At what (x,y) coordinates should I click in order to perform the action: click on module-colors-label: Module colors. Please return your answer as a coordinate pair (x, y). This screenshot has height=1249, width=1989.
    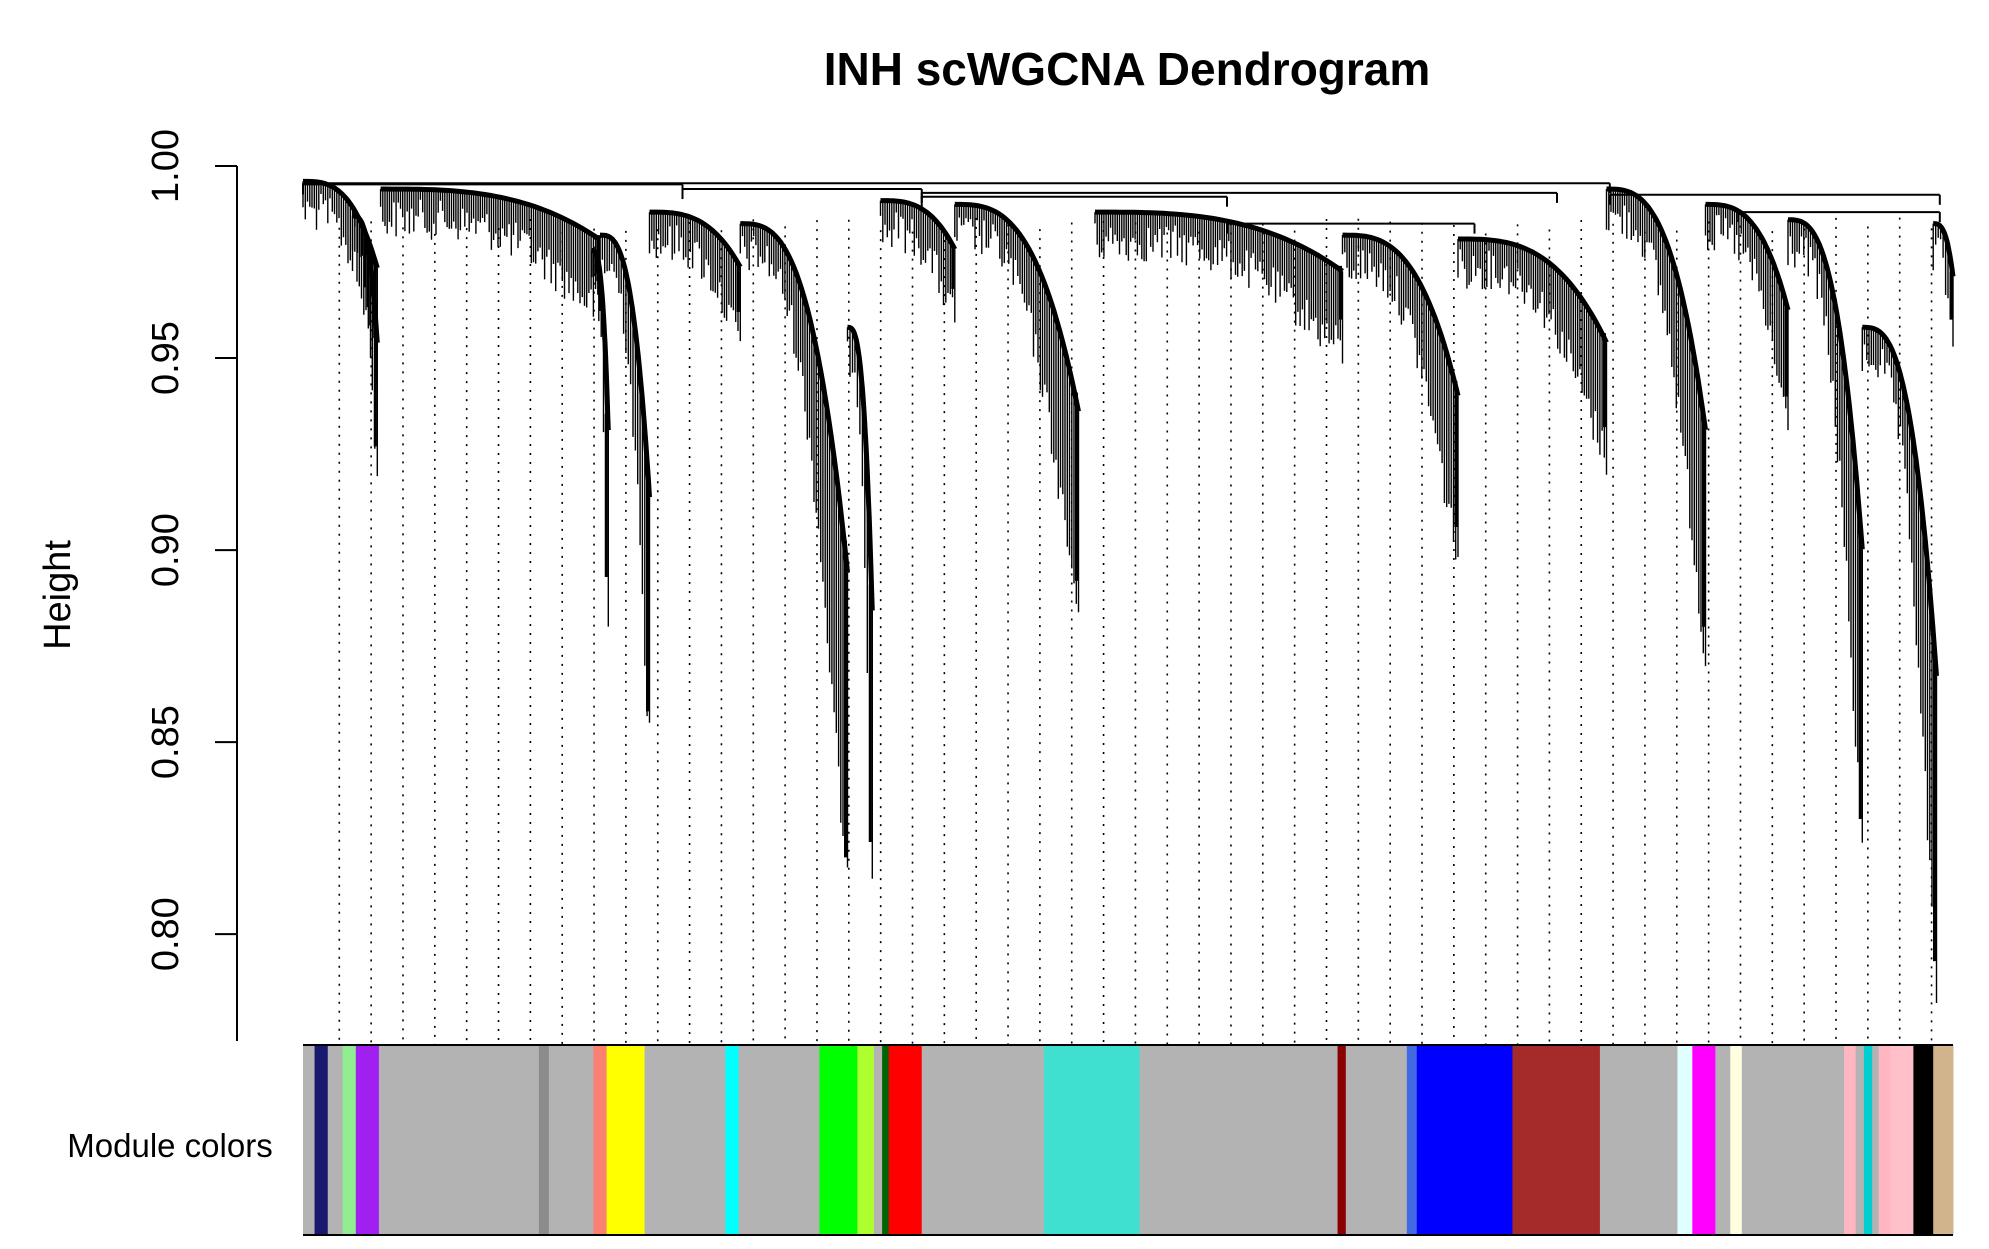
    Looking at the image, I should click on (169, 1145).